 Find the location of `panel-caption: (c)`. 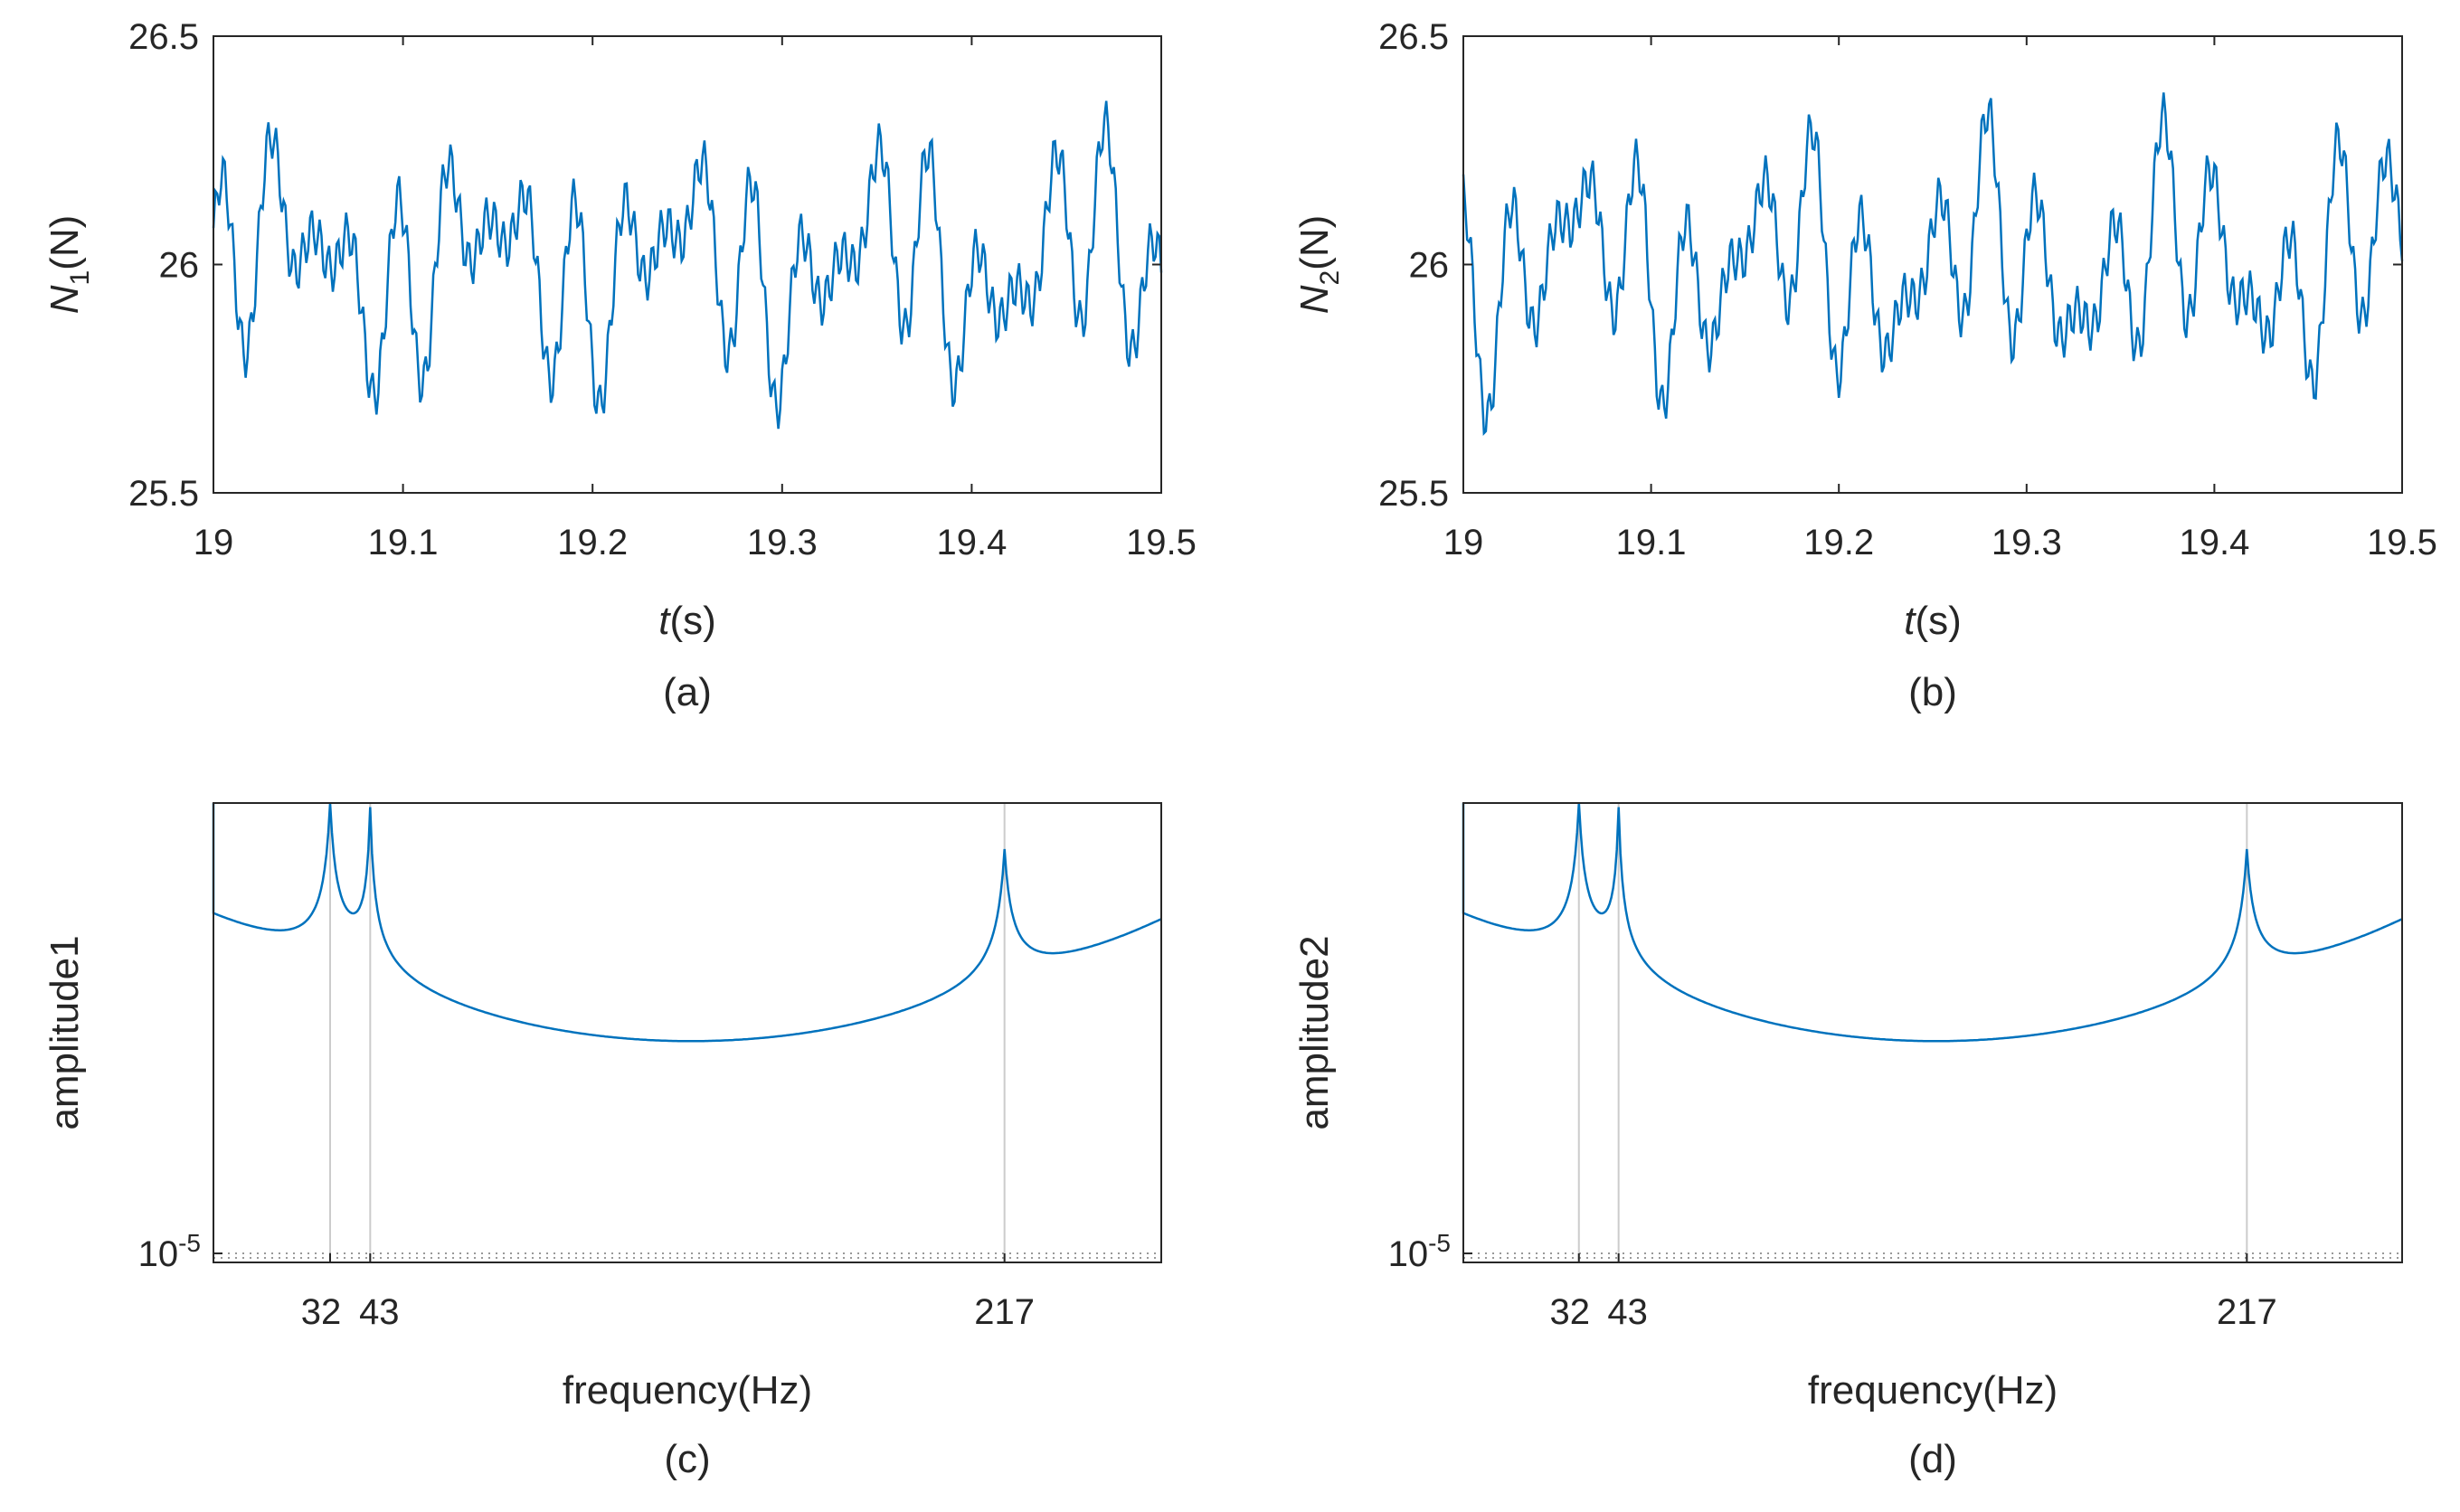

panel-caption: (c) is located at coordinates (687, 1459).